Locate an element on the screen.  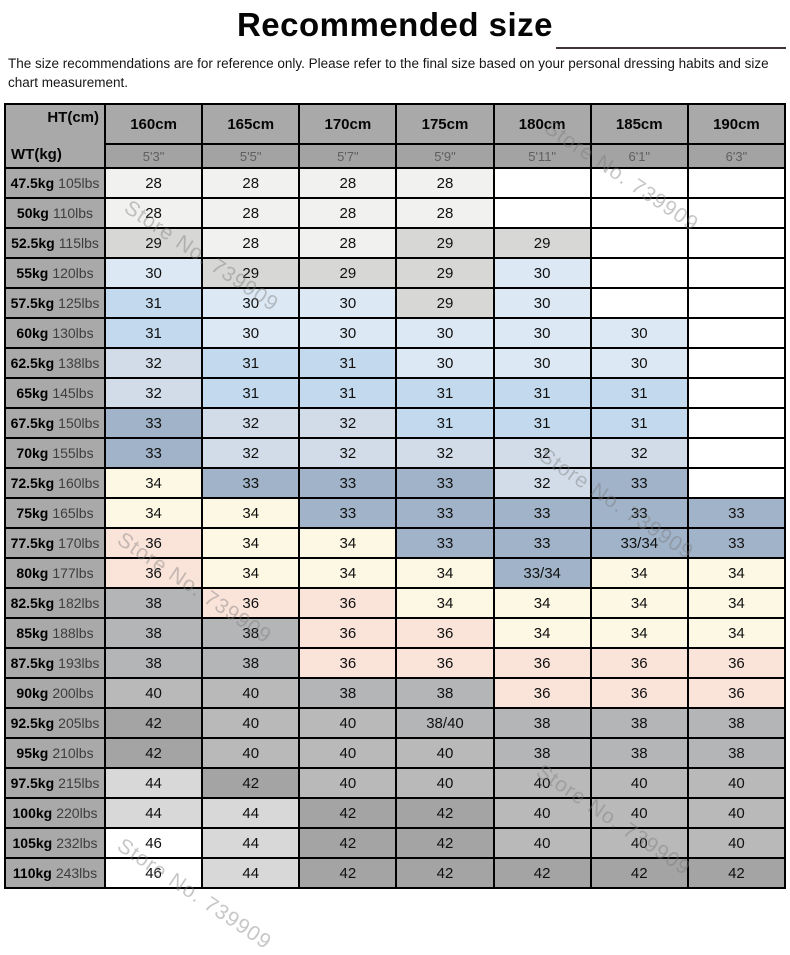
weight-label-cell: 62.5kg 138lbs is located at coordinates (55, 363).